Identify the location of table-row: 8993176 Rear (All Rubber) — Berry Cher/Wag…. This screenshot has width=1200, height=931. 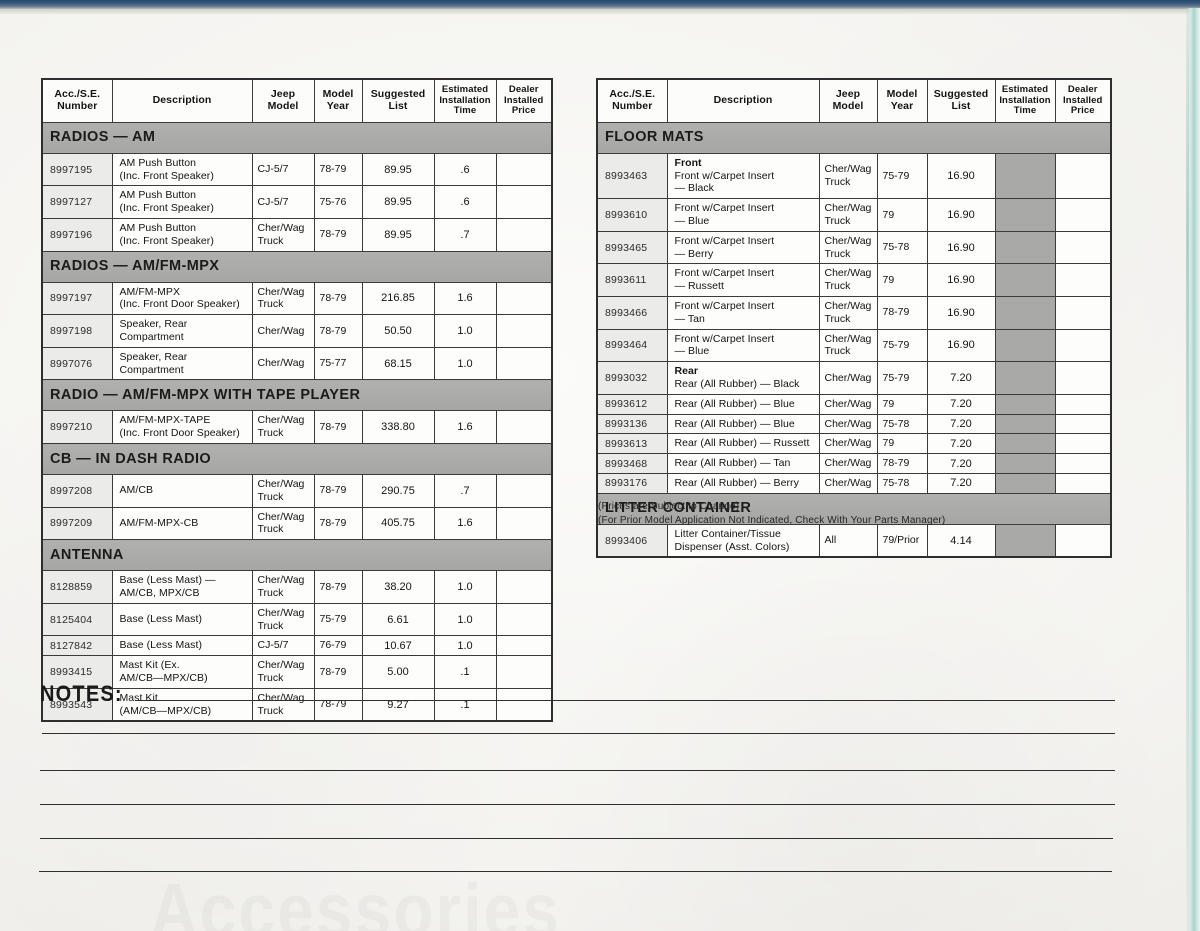
(854, 483).